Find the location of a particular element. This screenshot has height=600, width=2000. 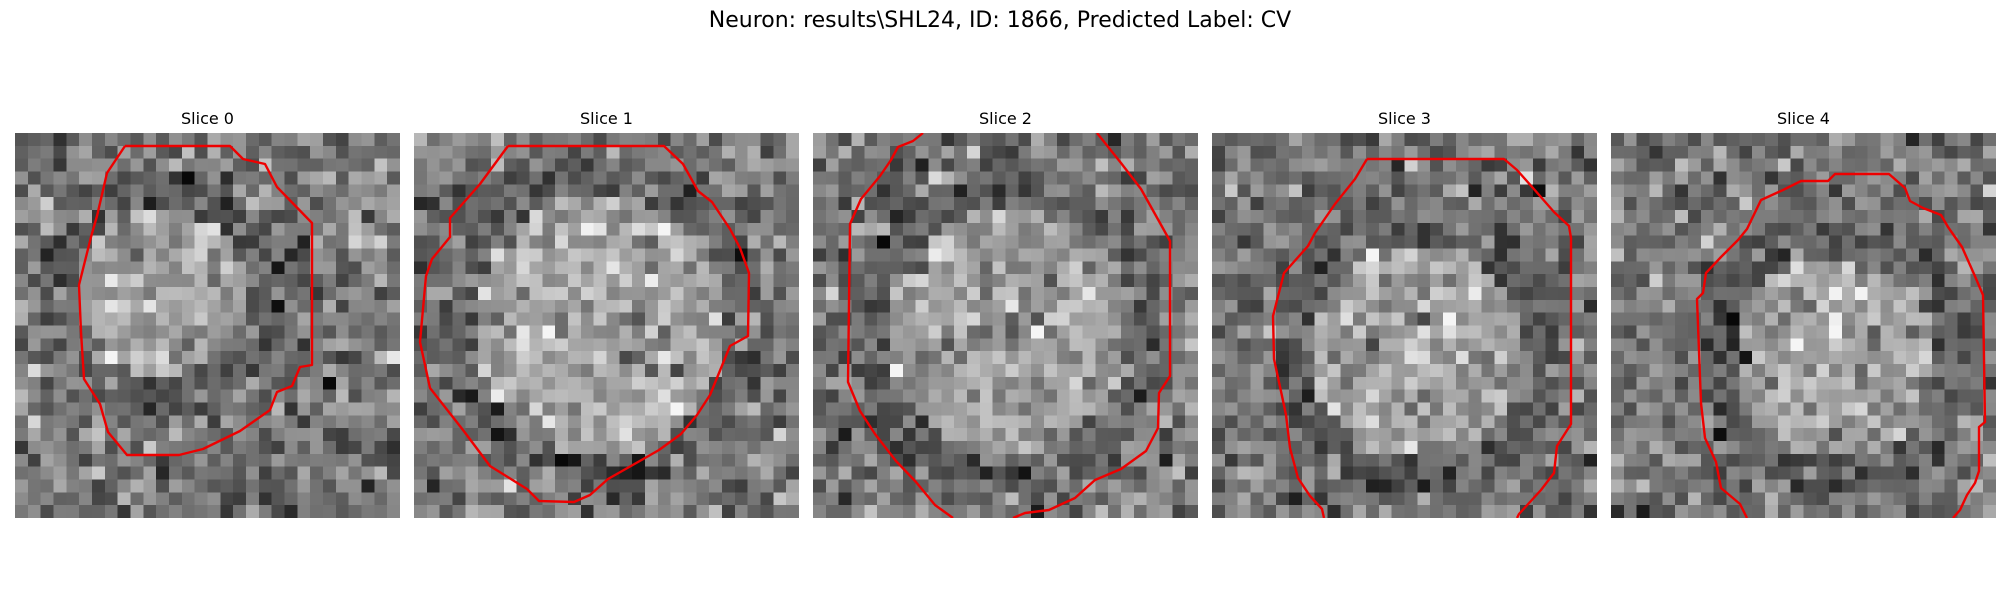

slice-panel-1: Slice 1 is located at coordinates (606, 313).